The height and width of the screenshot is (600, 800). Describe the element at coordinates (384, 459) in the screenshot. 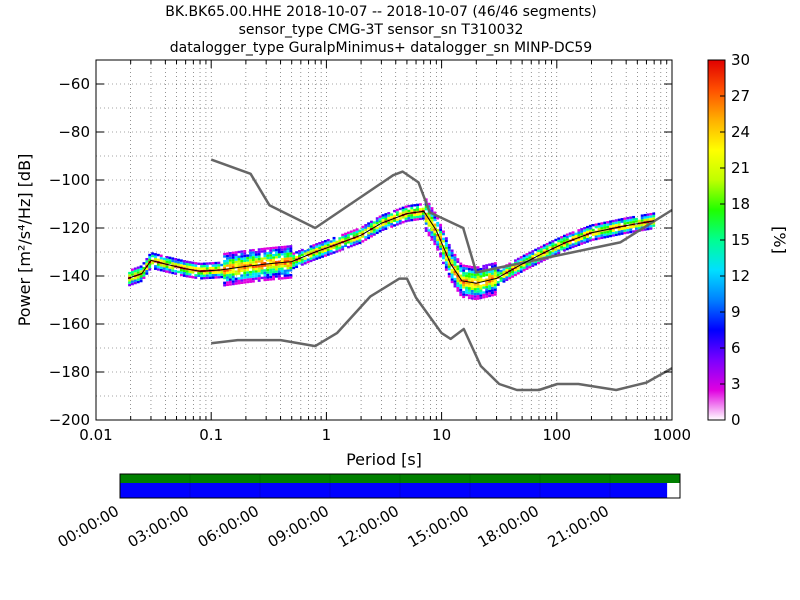

I see `x-axis-label: Period [s]` at that location.